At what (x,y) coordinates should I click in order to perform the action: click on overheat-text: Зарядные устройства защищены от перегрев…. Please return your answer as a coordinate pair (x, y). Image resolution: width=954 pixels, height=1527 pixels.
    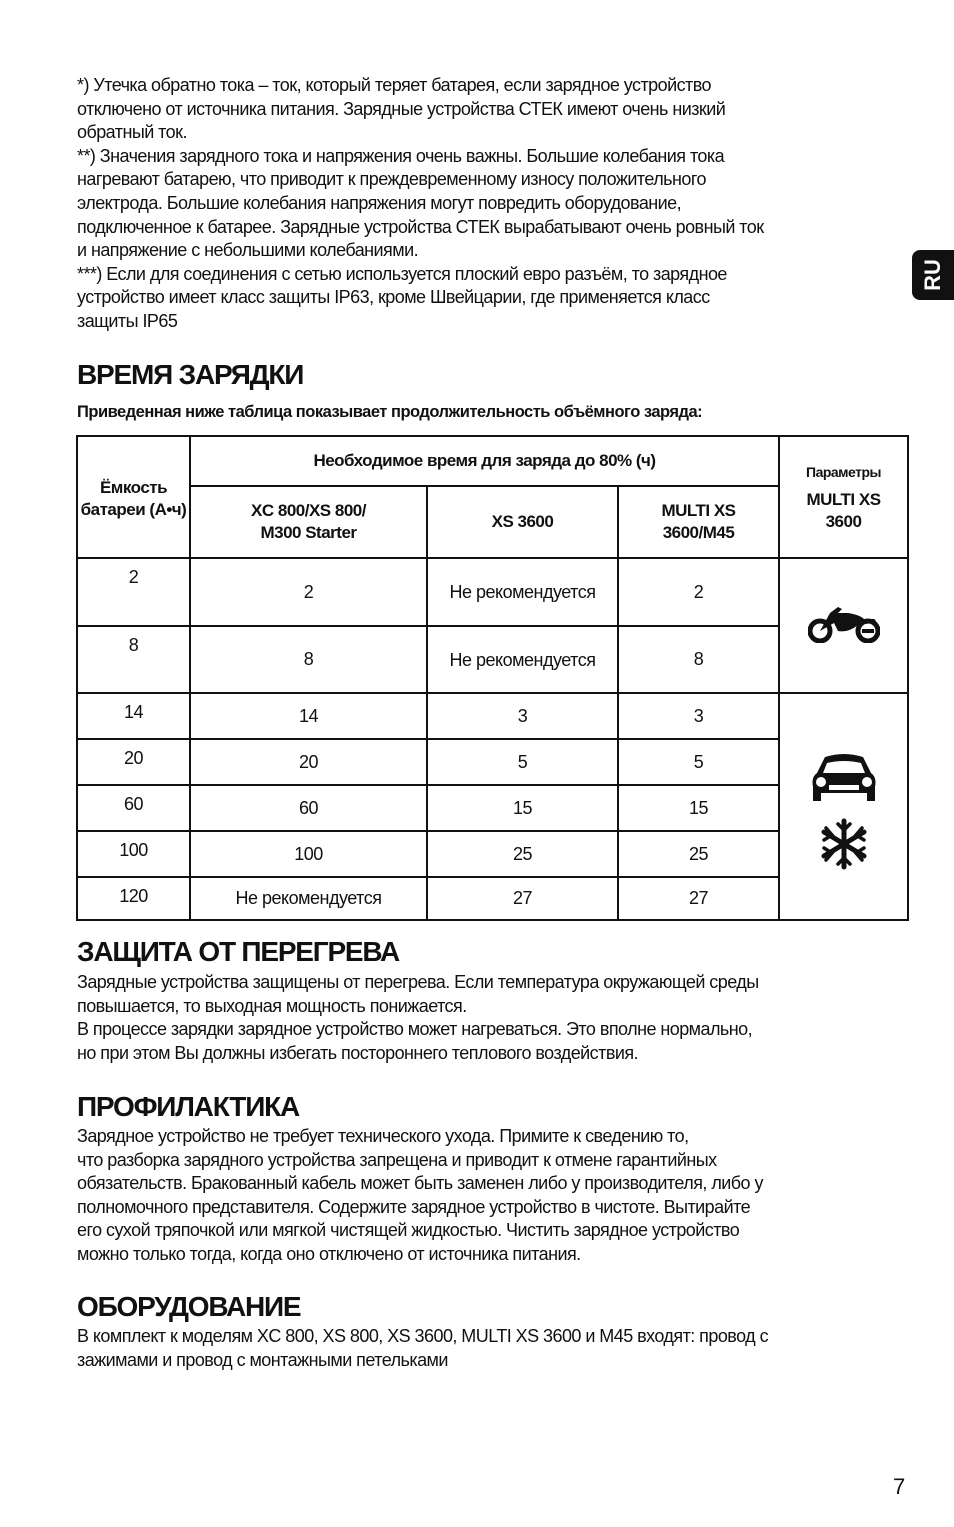
    Looking at the image, I should click on (418, 1018).